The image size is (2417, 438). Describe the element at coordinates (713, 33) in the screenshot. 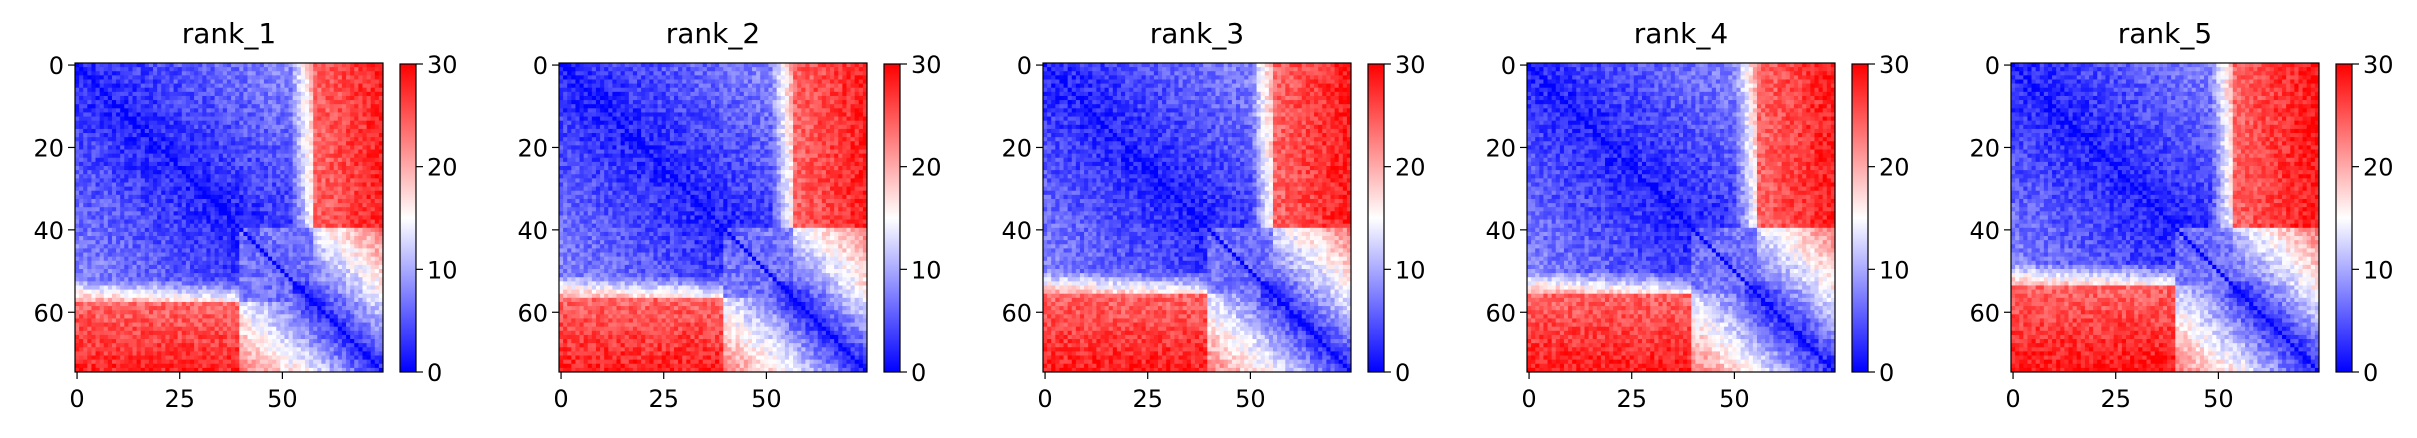

I see `chart-title: rank_2` at that location.